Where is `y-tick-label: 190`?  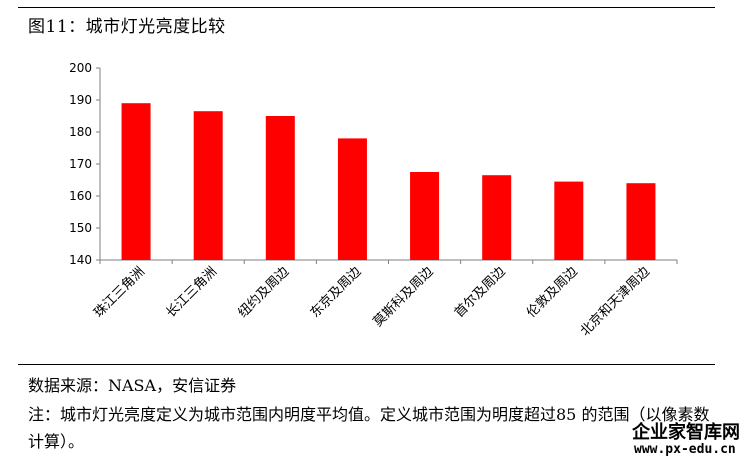
y-tick-label: 190 is located at coordinates (80, 100).